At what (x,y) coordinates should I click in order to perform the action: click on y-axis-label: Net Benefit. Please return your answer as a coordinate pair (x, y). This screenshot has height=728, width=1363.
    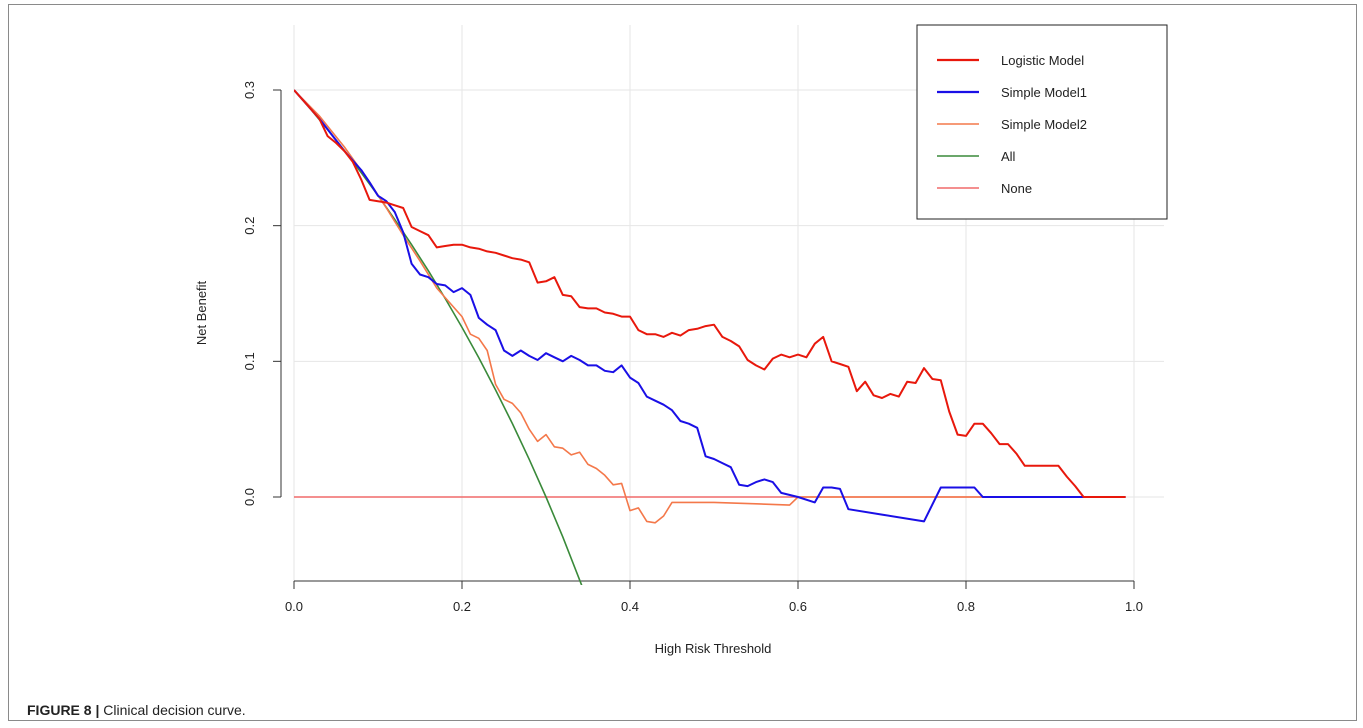
    Looking at the image, I should click on (201, 312).